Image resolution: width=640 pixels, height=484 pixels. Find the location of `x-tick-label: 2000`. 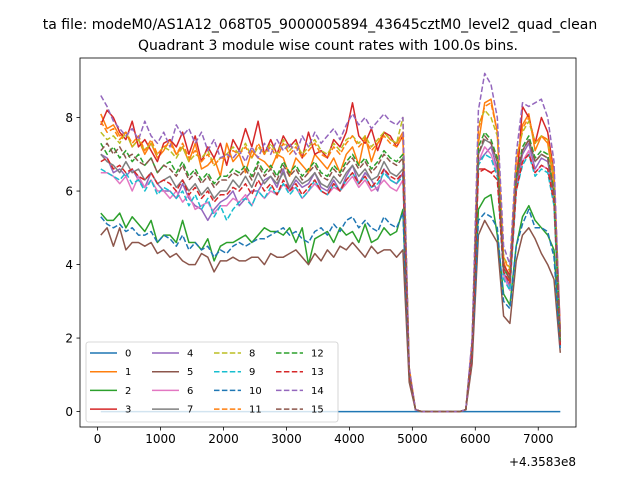

x-tick-label: 2000 is located at coordinates (223, 439).